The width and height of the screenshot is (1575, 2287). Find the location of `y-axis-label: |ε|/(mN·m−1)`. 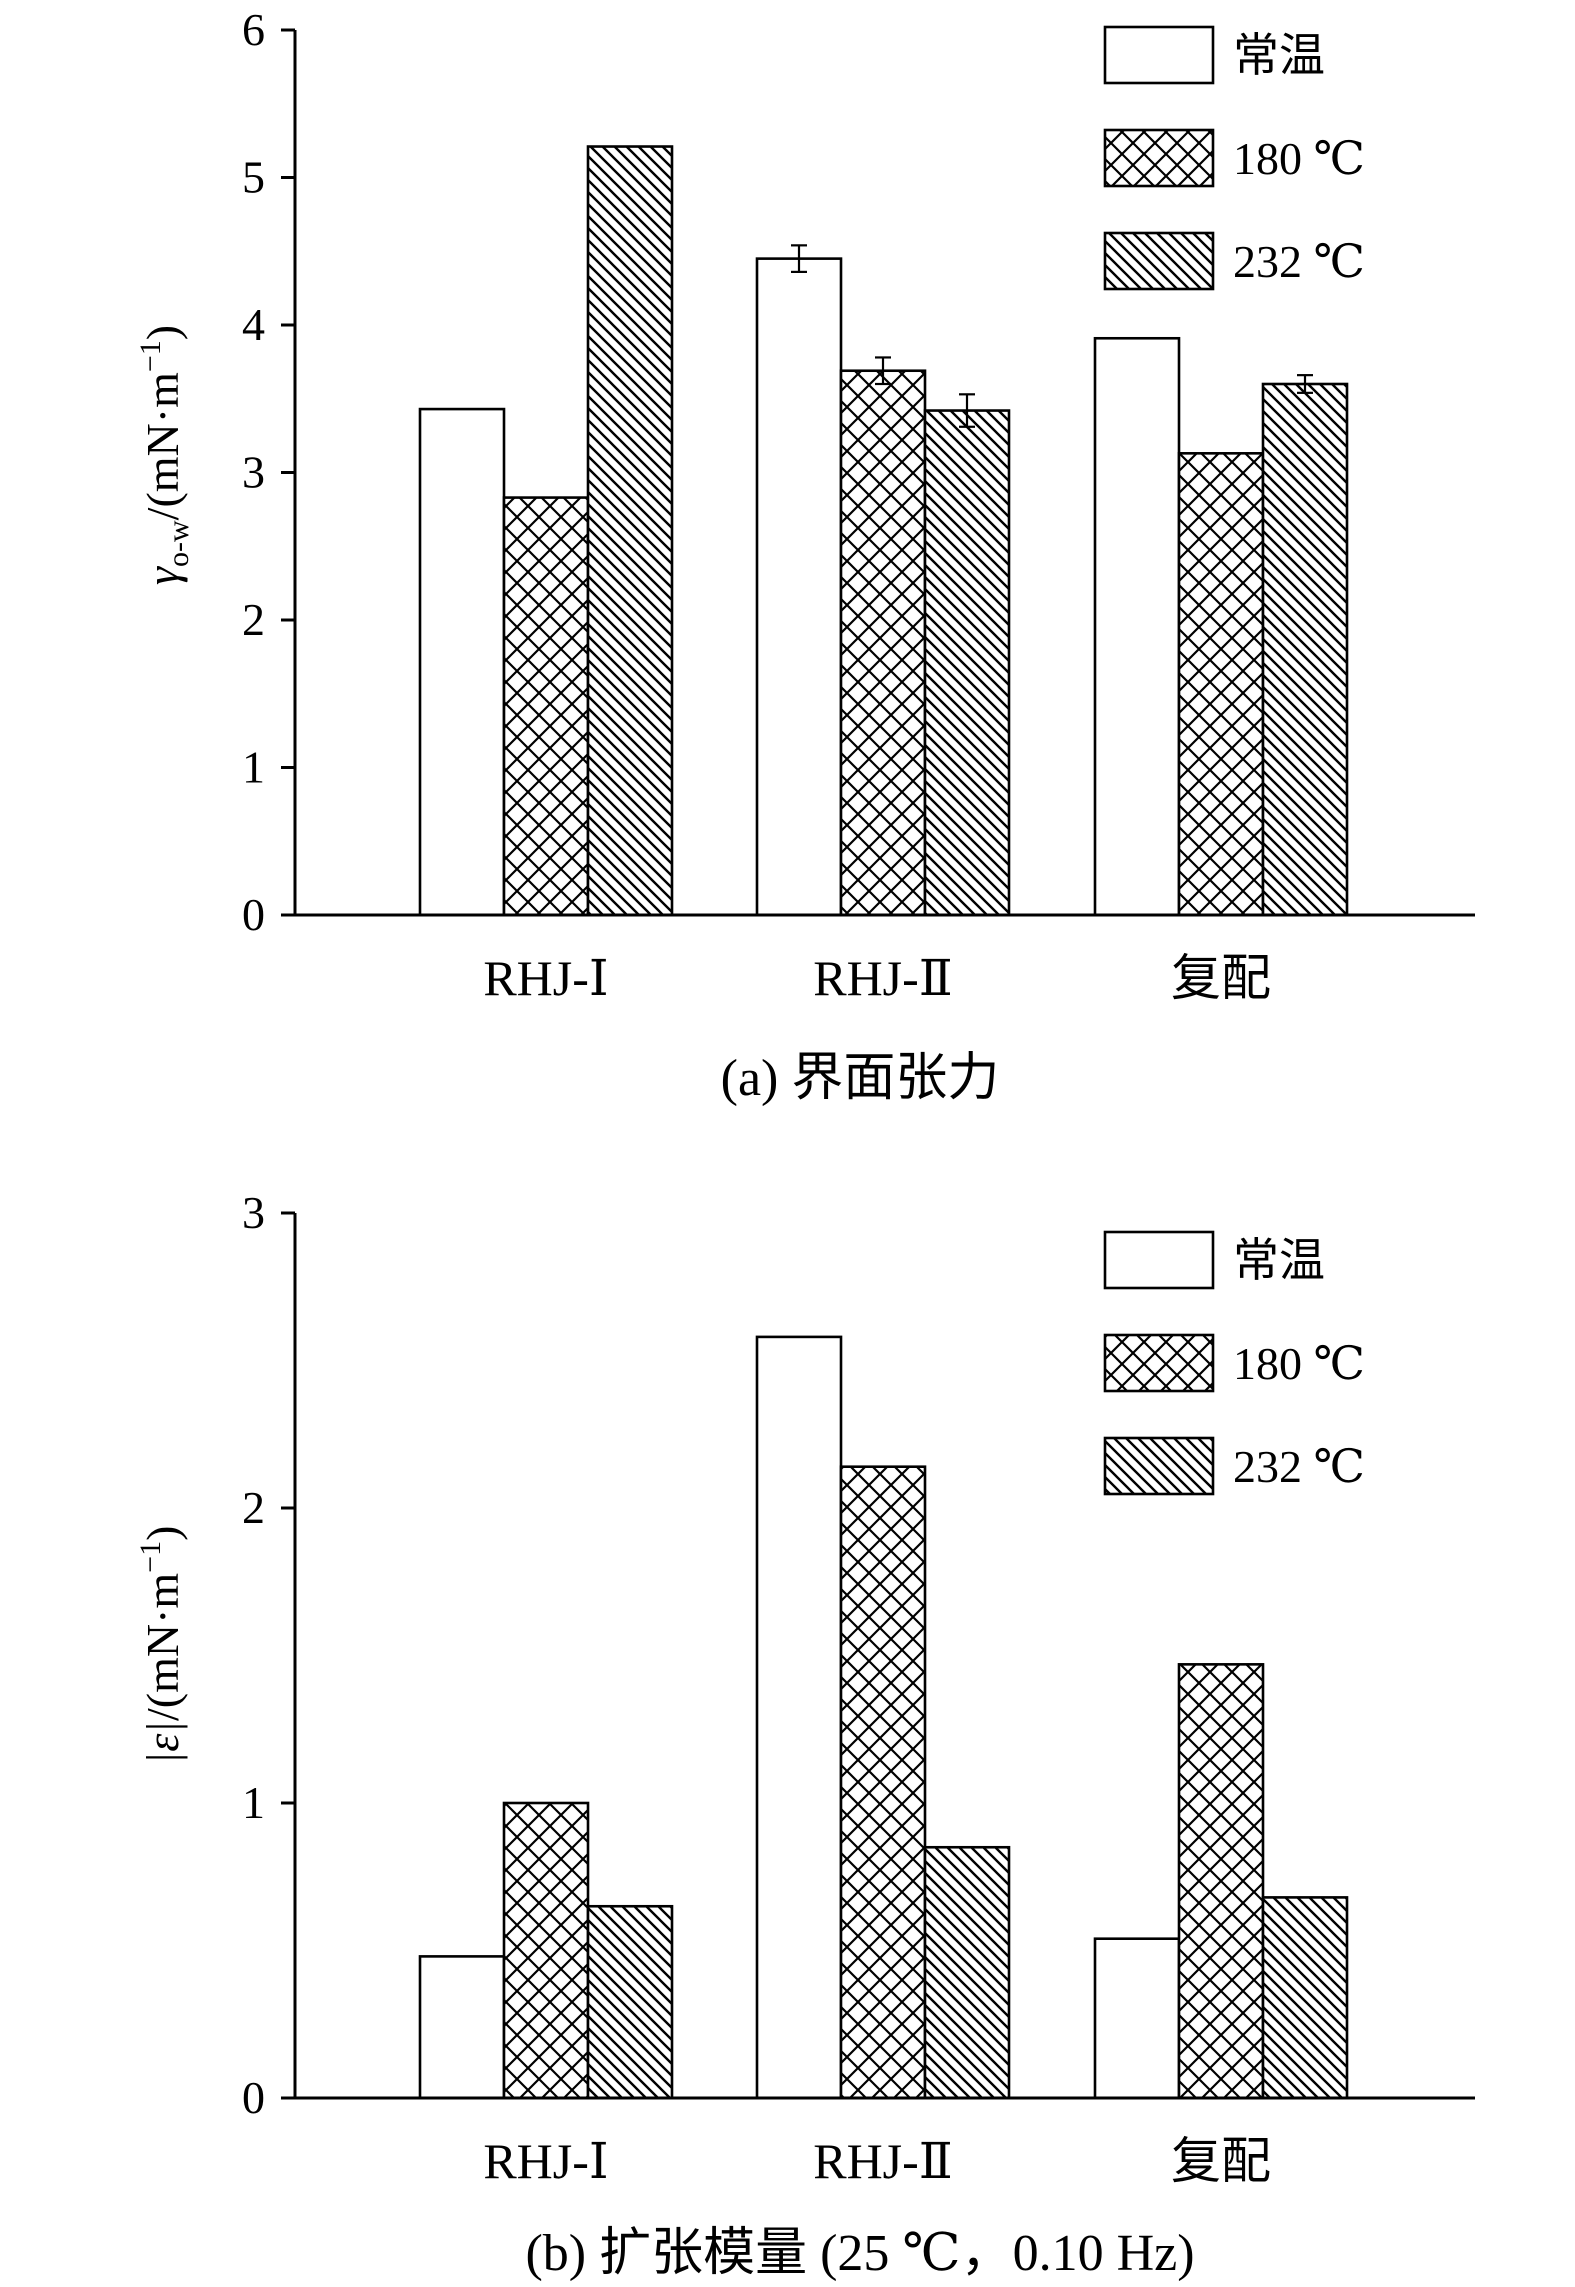

y-axis-label: |ε|/(mN·m−1) is located at coordinates (161, 1645).